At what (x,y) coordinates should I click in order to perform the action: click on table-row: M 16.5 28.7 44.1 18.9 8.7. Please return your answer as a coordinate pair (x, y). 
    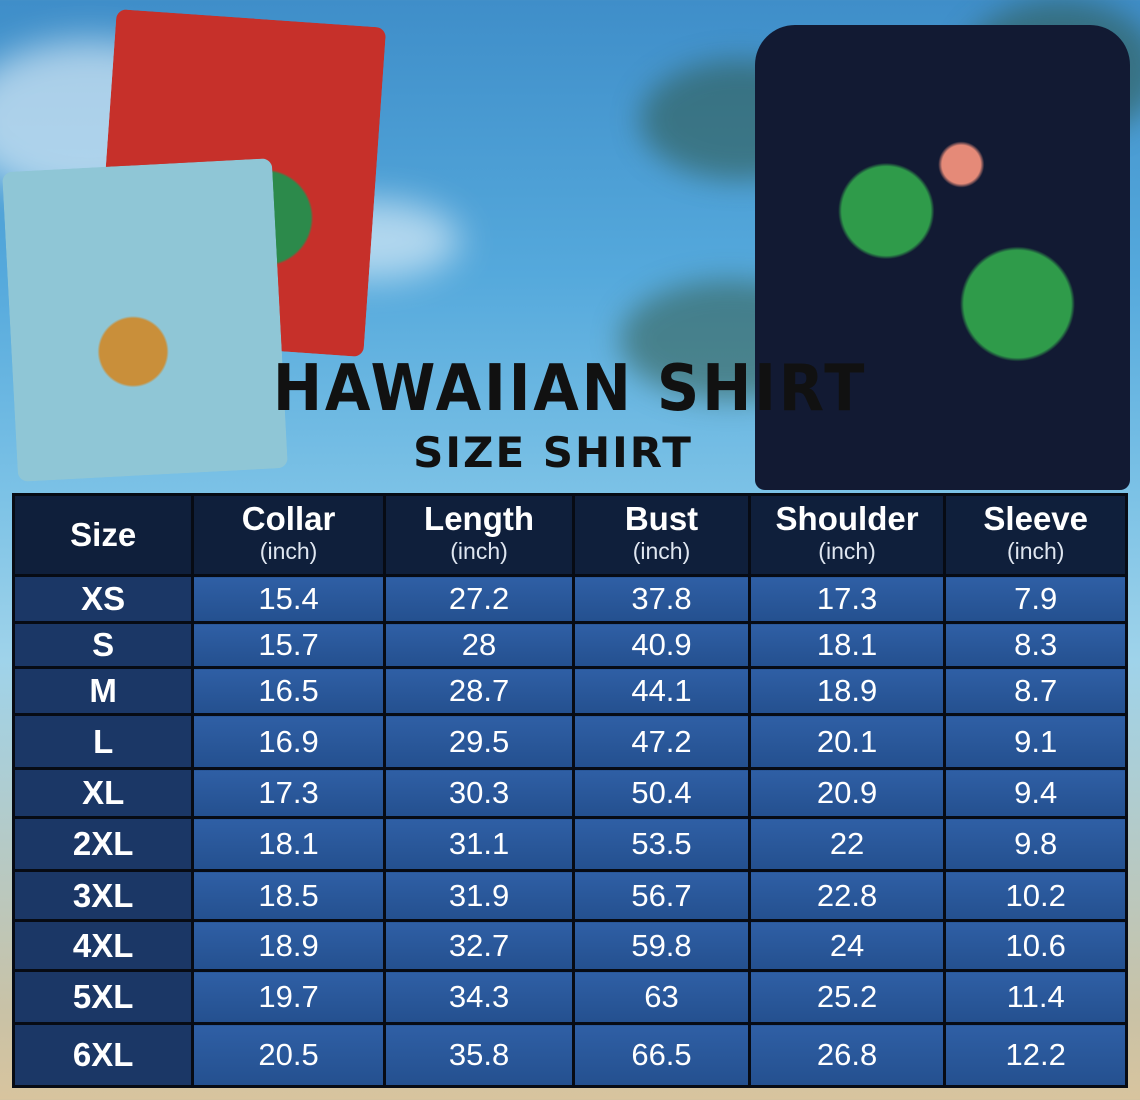
    Looking at the image, I should click on (569, 691).